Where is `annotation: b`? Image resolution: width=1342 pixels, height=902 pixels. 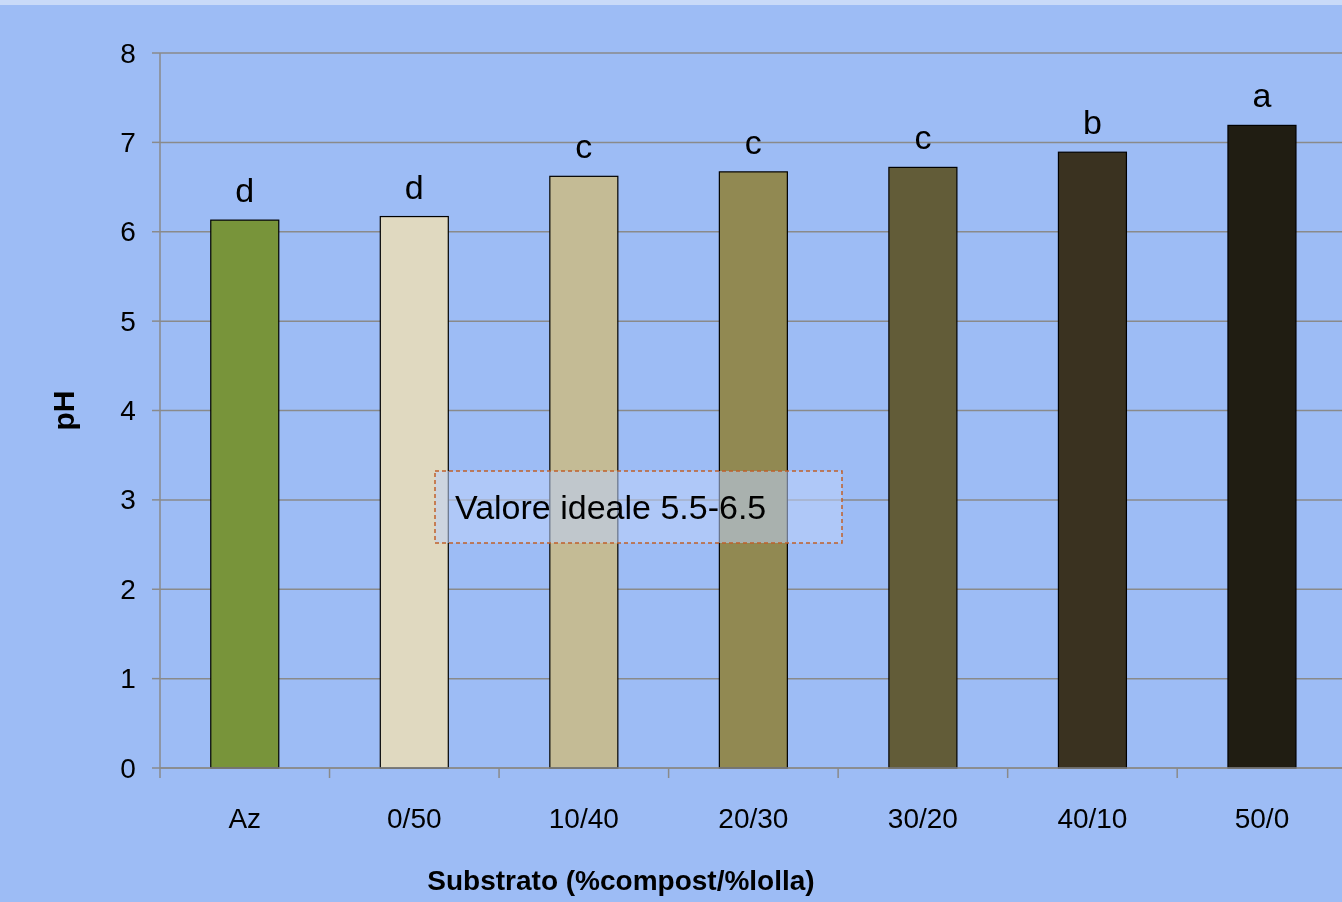 annotation: b is located at coordinates (1092, 122).